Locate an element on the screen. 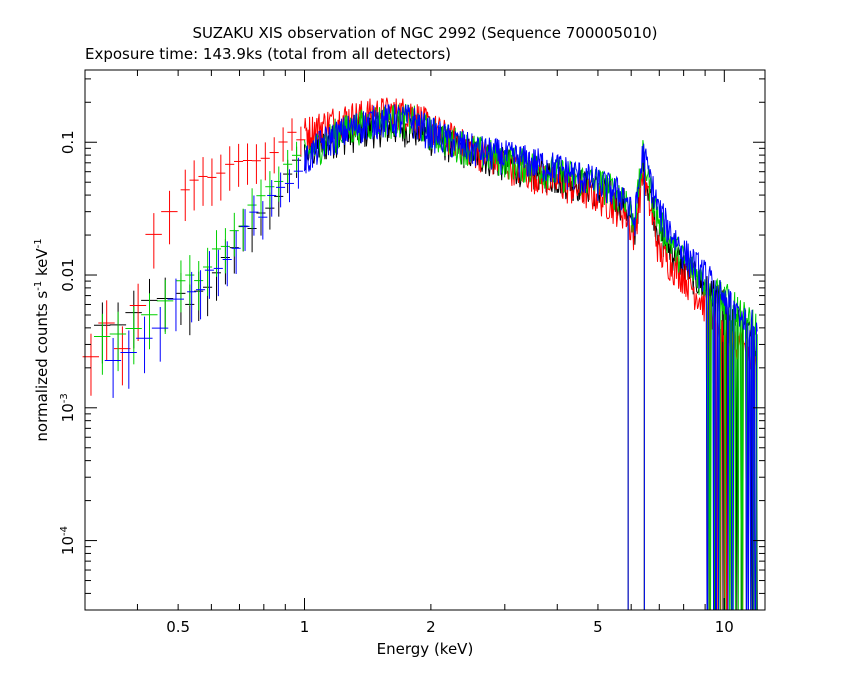 The height and width of the screenshot is (680, 850). x-tick-label: 5 is located at coordinates (598, 627).